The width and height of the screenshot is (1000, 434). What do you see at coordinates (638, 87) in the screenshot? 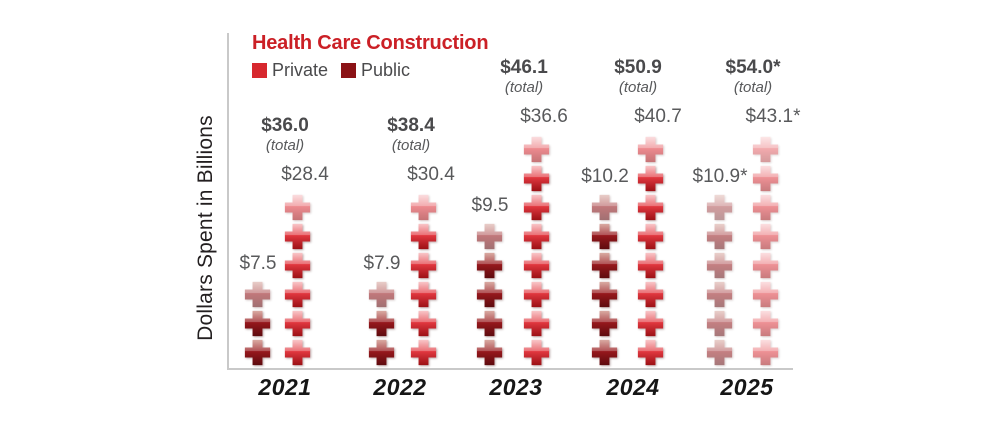
I see `total-sub-label-2024: (total)` at bounding box center [638, 87].